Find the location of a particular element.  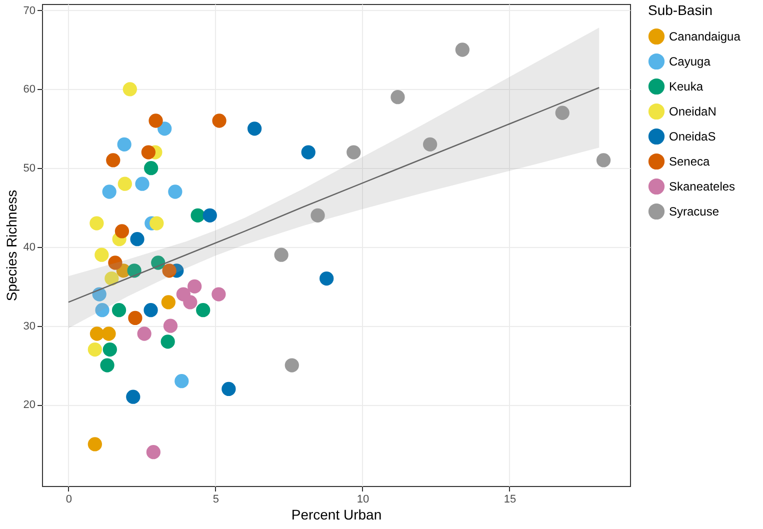

legend-label: OneidaN is located at coordinates (692, 111).